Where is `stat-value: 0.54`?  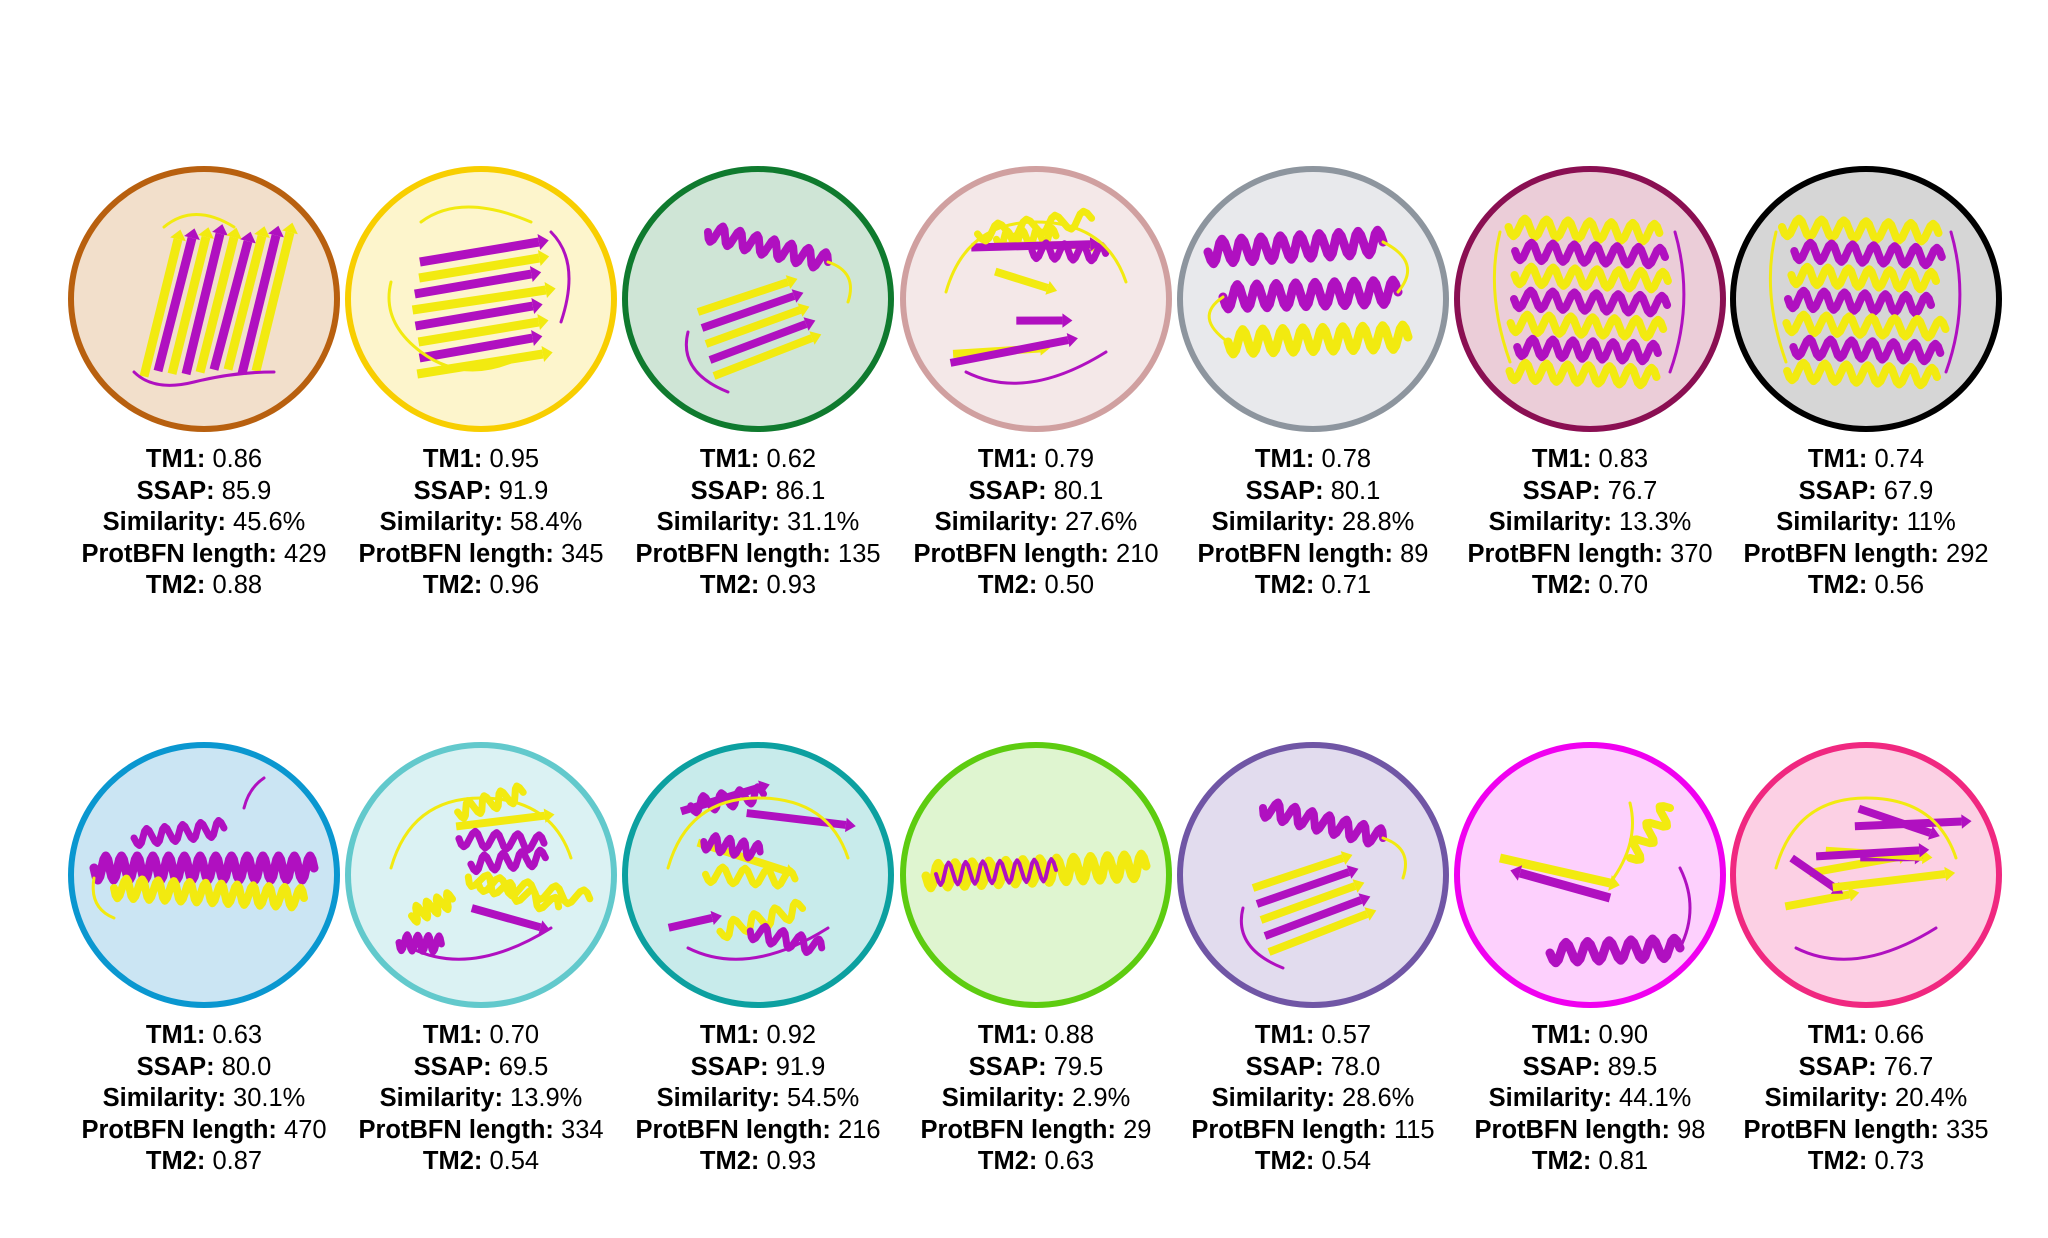
stat-value: 0.54 is located at coordinates (514, 1161).